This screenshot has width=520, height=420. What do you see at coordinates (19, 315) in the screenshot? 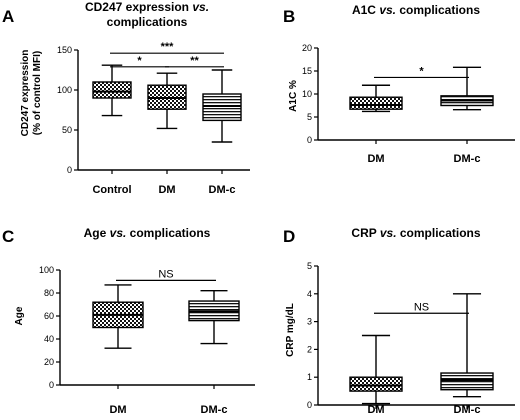
I see `y-axis-label: Age` at bounding box center [19, 315].